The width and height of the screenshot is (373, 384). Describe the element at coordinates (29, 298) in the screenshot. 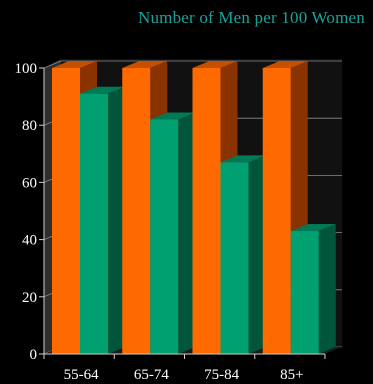

I see `y-tick-label: 20` at that location.